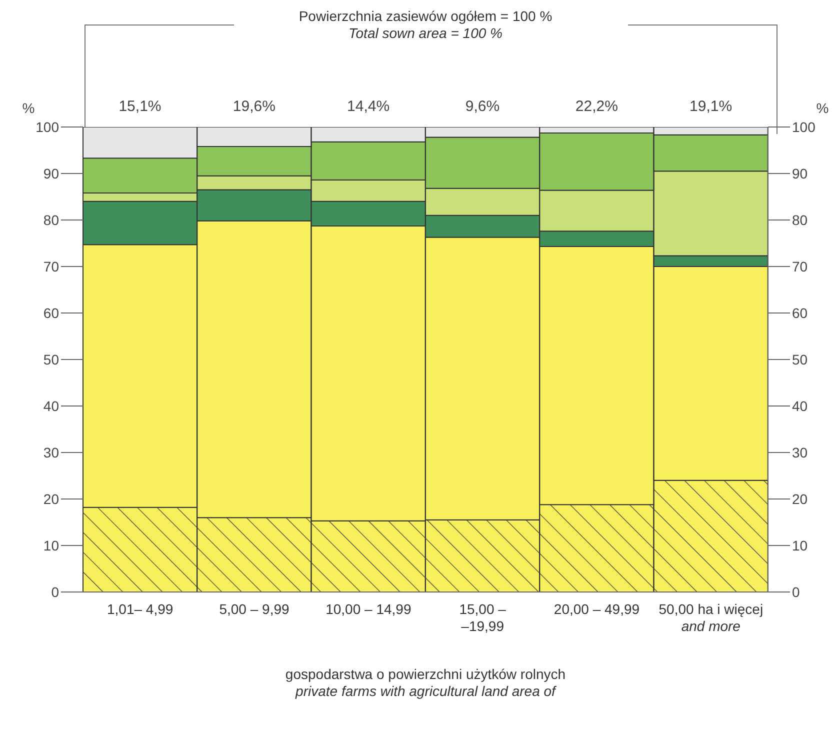 This screenshot has width=835, height=729. Describe the element at coordinates (800, 498) in the screenshot. I see `y2-tick-label: 20` at that location.